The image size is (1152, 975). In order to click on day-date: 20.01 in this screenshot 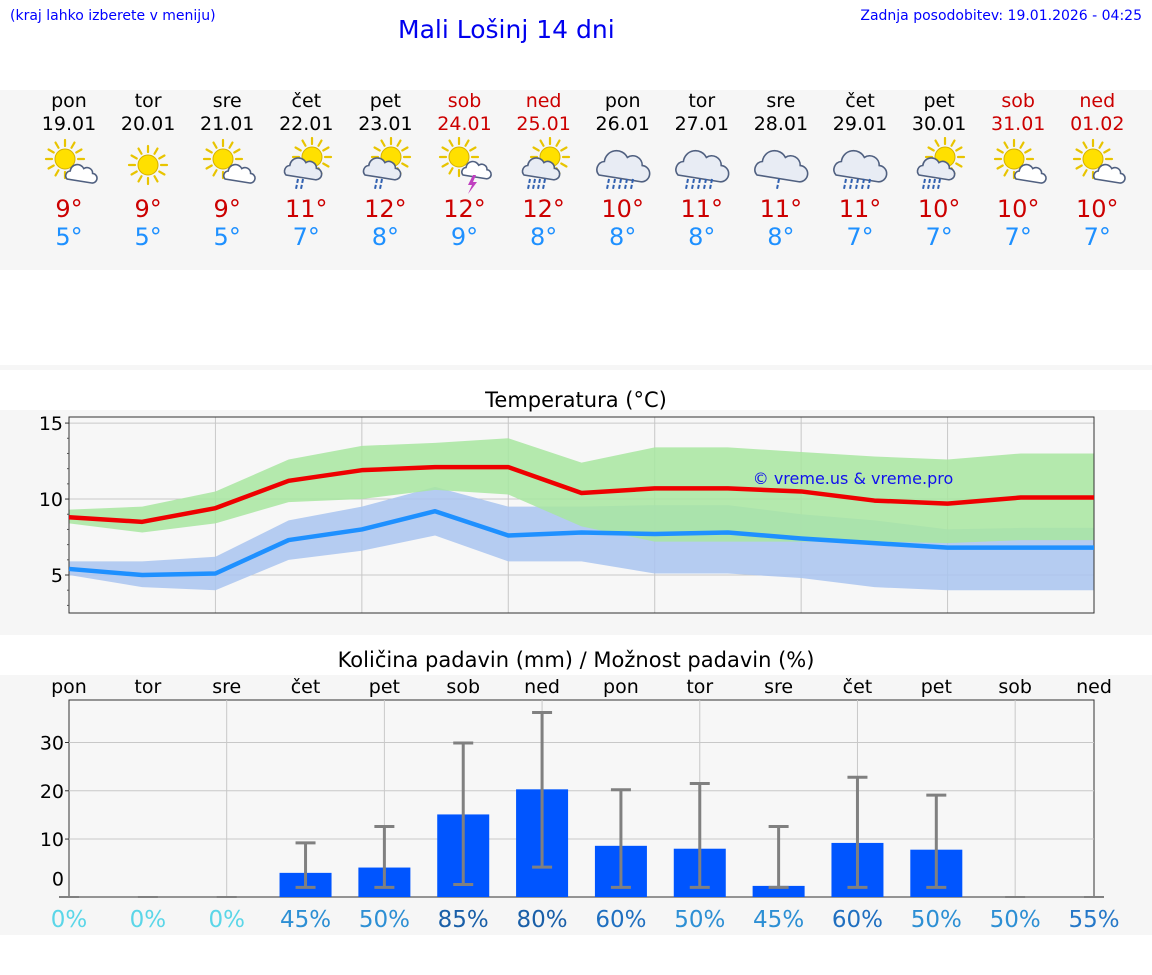, I will do `click(148, 124)`.